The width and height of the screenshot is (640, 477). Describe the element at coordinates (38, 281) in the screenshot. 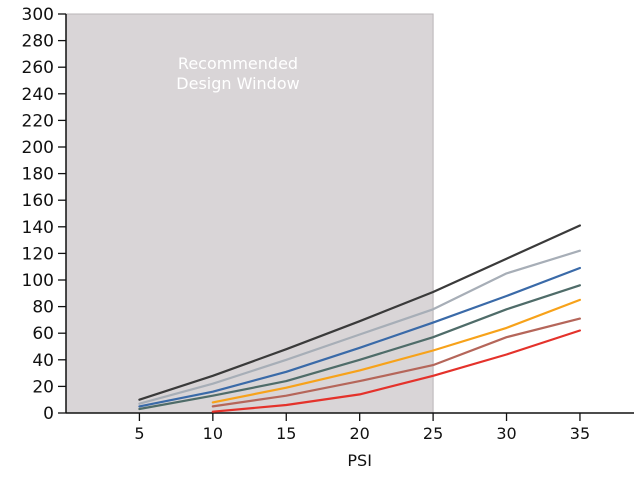

I see `y-tick-label: 100` at that location.